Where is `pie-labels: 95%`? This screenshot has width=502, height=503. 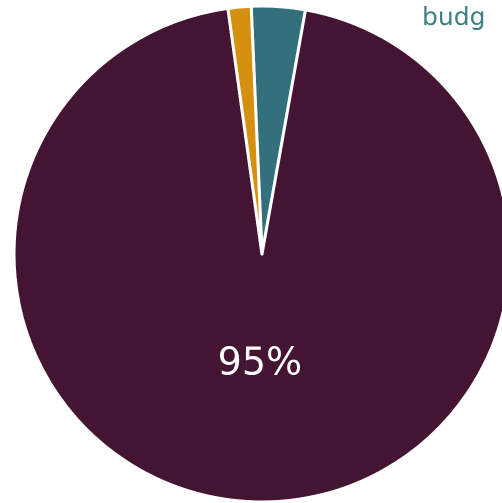
pie-labels: 95% is located at coordinates (260, 362).